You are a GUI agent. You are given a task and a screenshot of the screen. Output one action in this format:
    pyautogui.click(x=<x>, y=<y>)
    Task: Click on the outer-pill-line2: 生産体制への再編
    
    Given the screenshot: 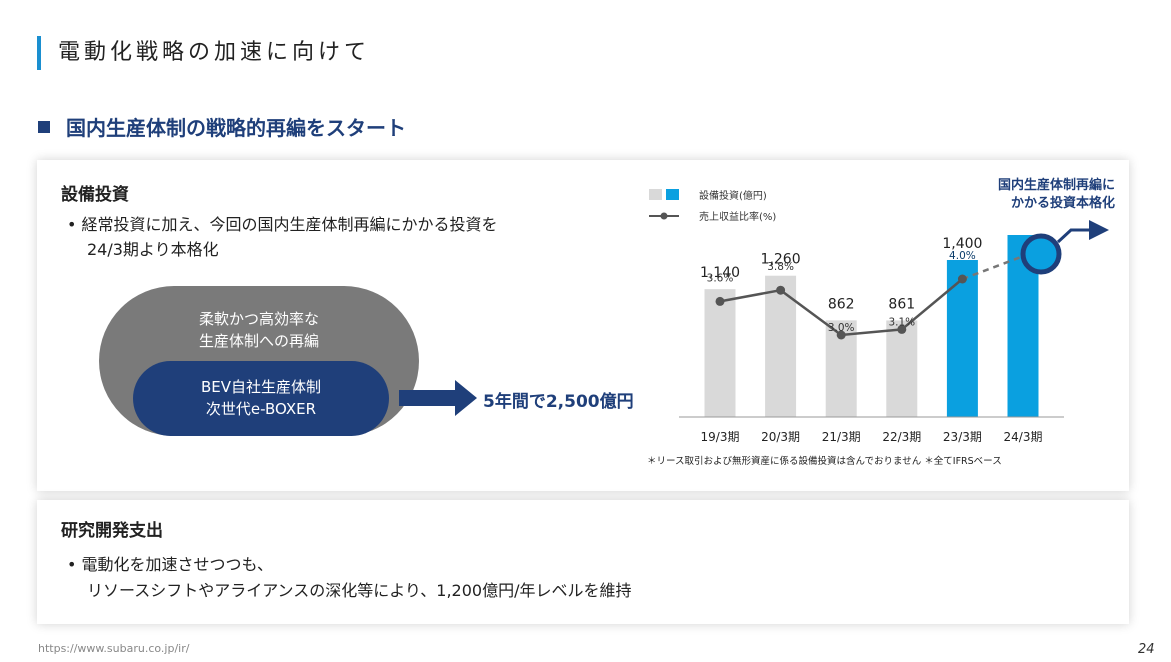 What is the action you would take?
    pyautogui.click(x=258, y=341)
    